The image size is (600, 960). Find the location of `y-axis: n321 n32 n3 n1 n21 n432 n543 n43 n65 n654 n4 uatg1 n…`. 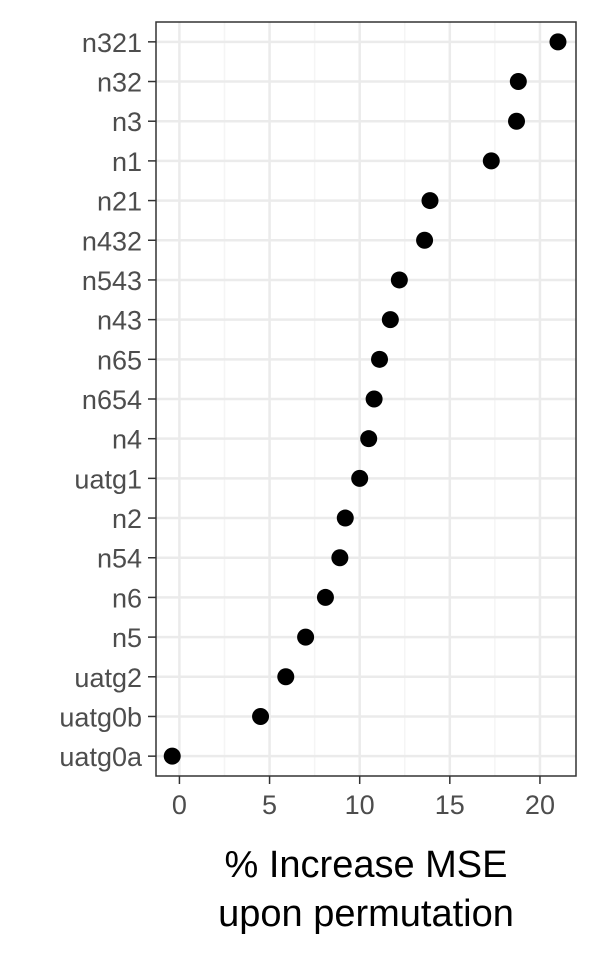

y-axis: n321 n32 n3 n1 n21 n432 n543 n43 n65 n654 n4 uatg1 n… is located at coordinates (107, 400).